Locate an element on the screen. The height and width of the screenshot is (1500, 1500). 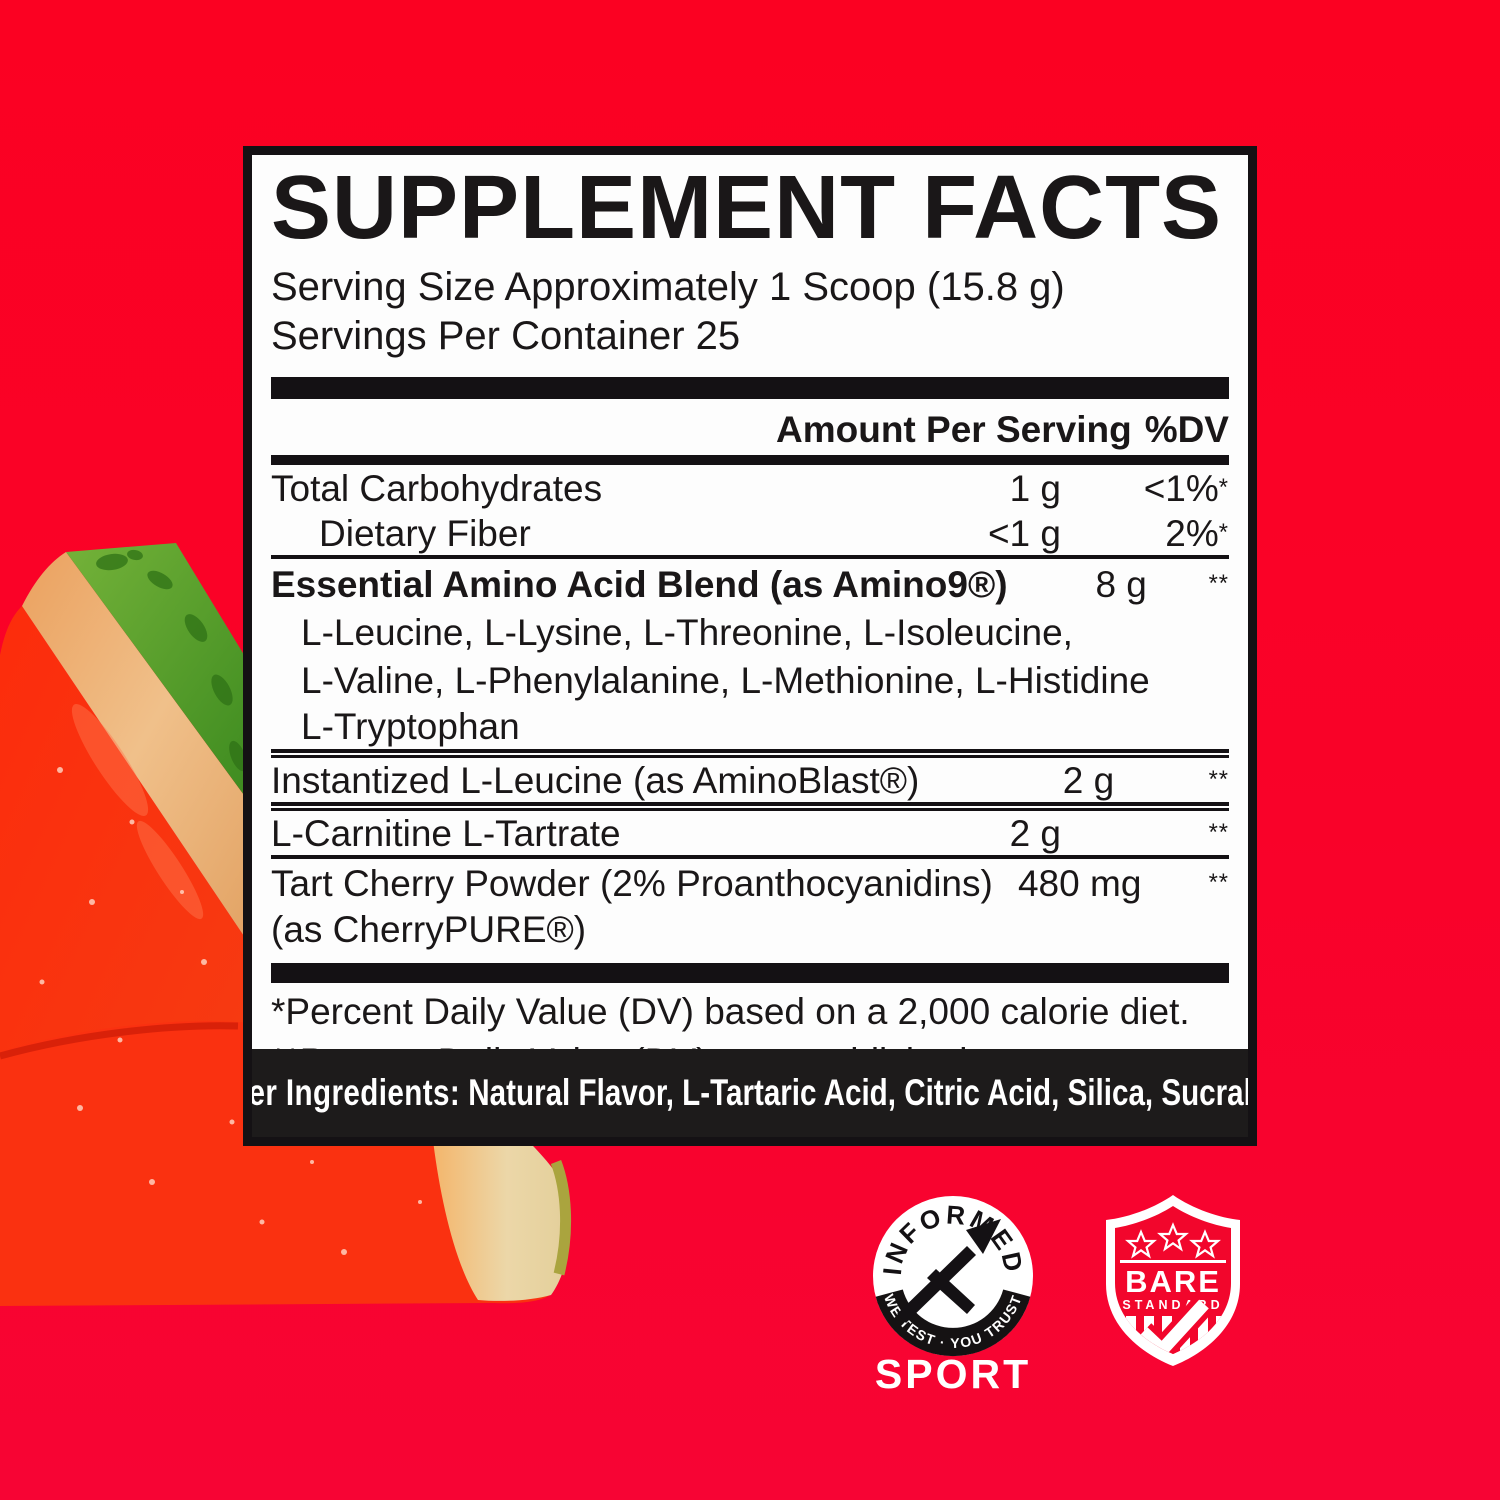
table-row-continuation: (as CherryPURE®) is located at coordinates (429, 929).